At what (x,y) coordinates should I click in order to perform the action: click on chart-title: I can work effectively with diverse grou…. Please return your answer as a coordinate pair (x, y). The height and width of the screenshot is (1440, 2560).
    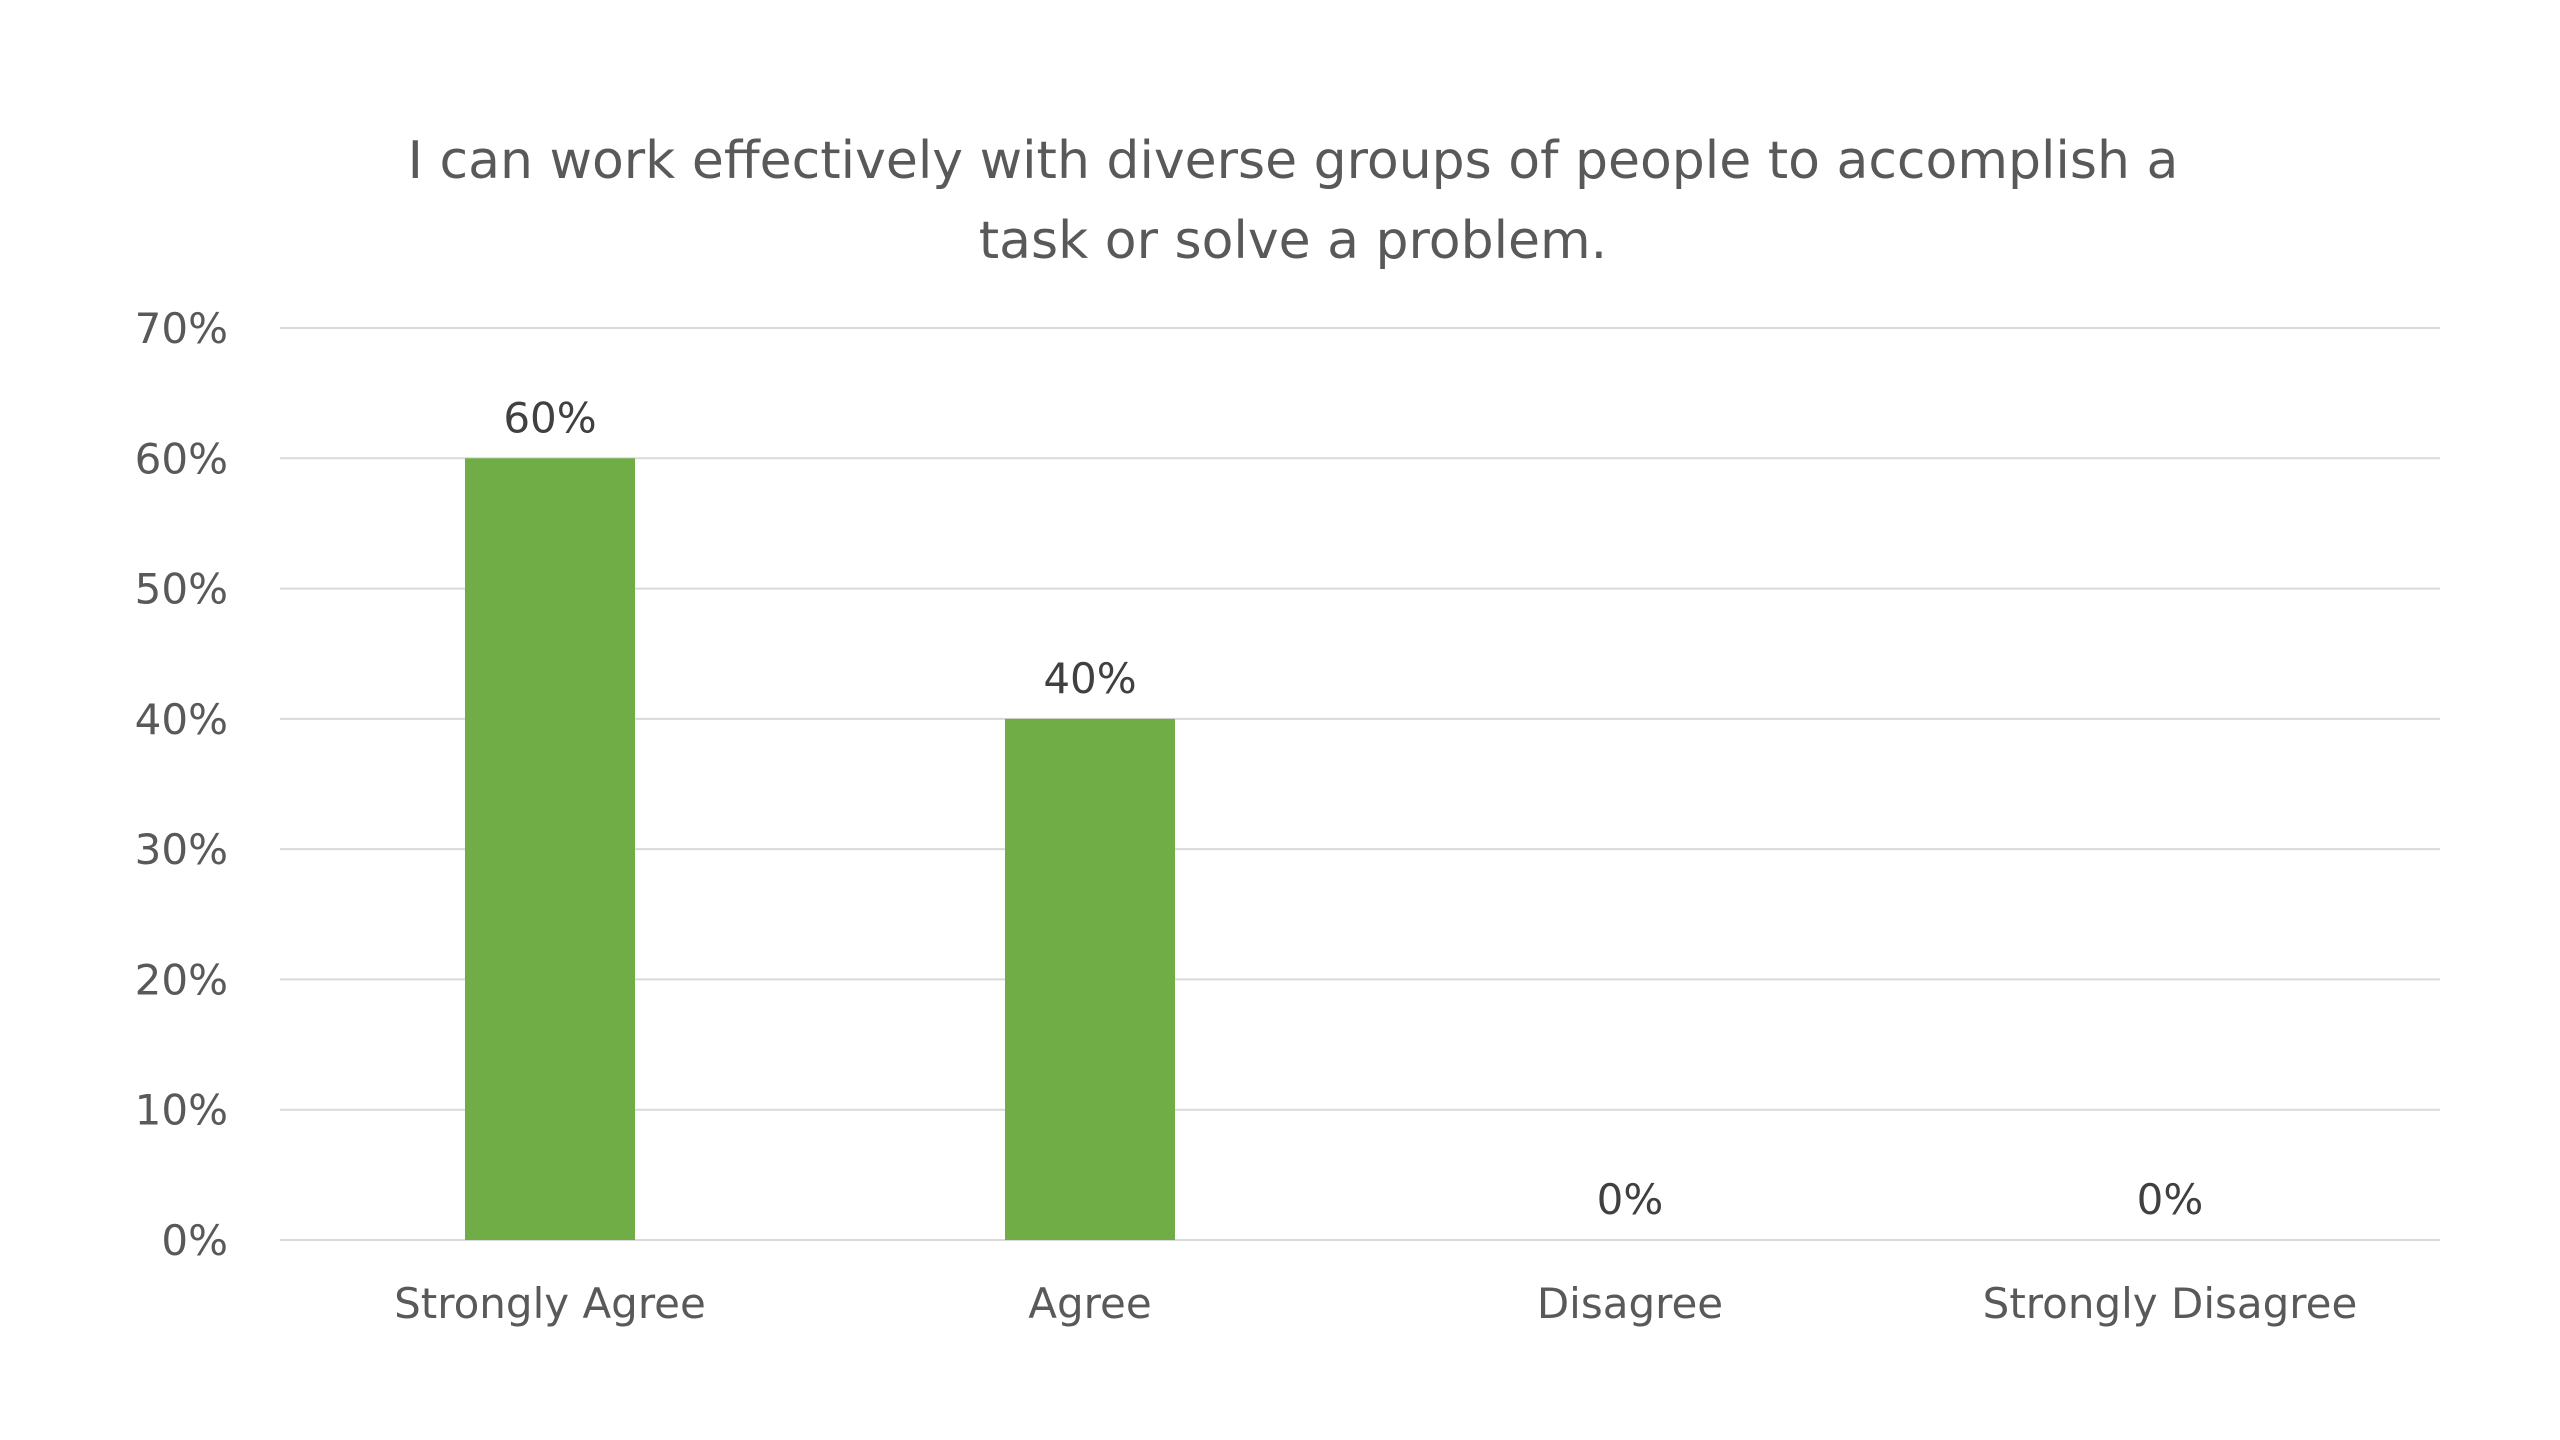
    Looking at the image, I should click on (1293, 201).